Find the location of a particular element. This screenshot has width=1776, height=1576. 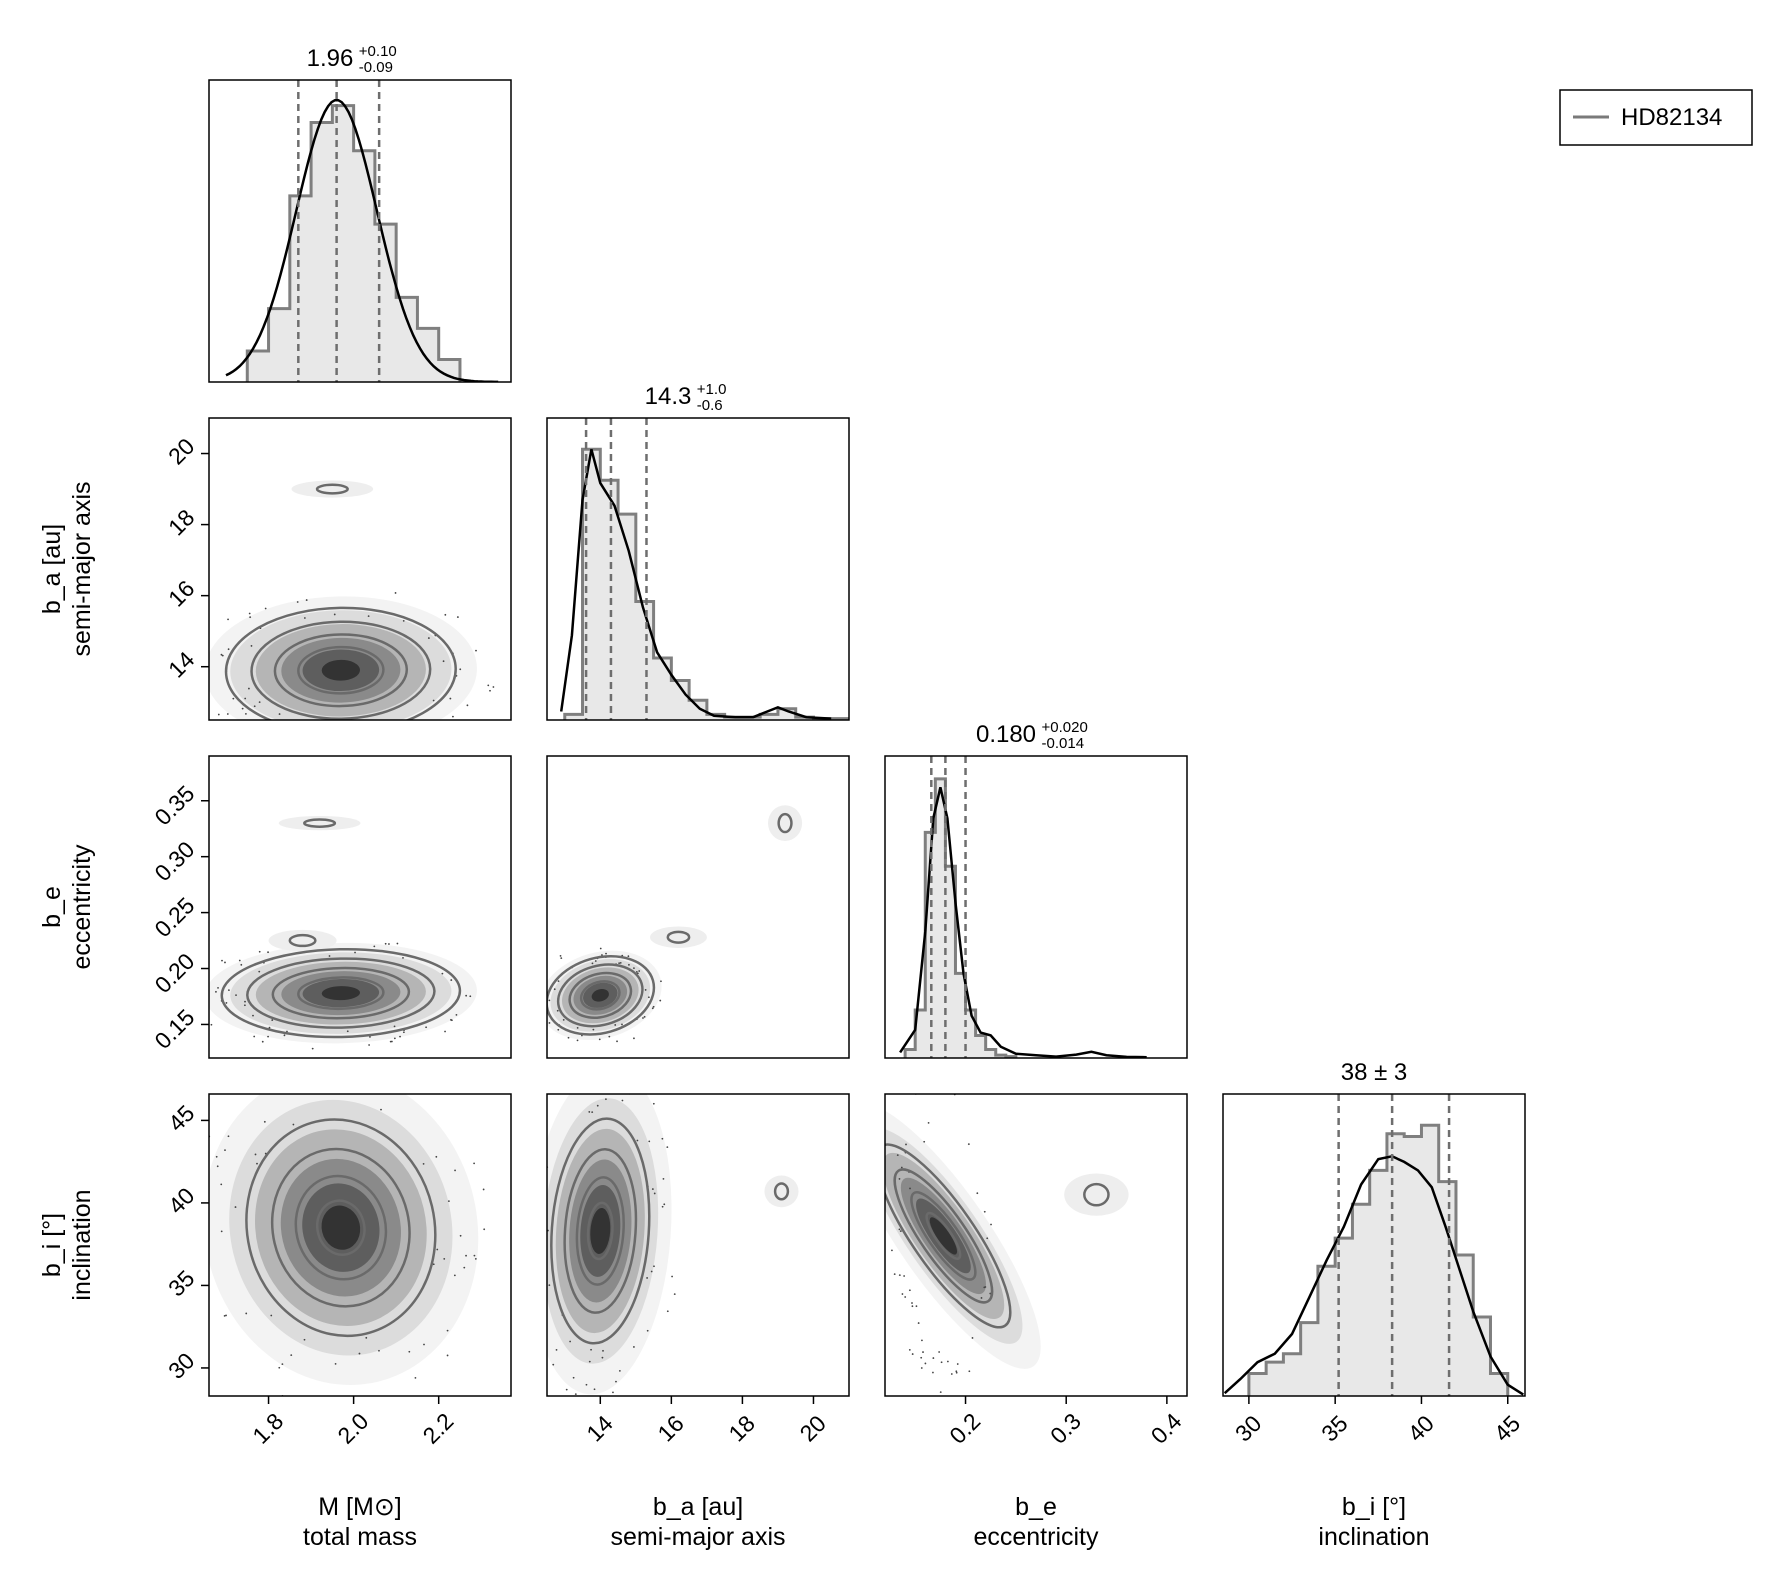

x-tick-label: 2.0 is located at coordinates (352, 1428).